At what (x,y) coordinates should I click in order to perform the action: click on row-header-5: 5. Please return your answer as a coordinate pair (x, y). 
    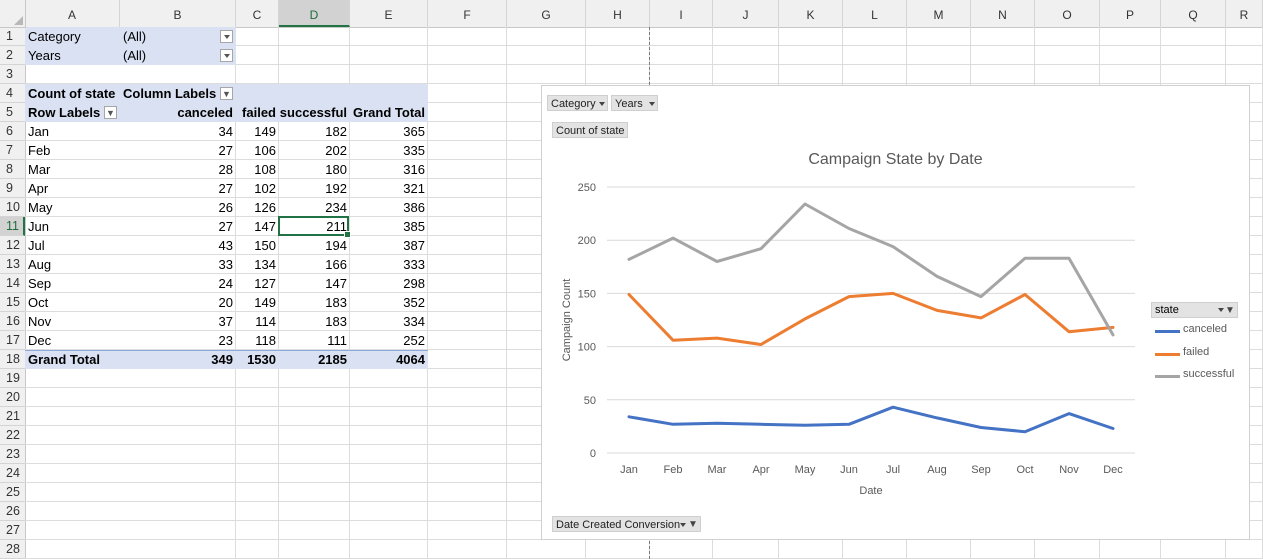
    Looking at the image, I should click on (12, 112).